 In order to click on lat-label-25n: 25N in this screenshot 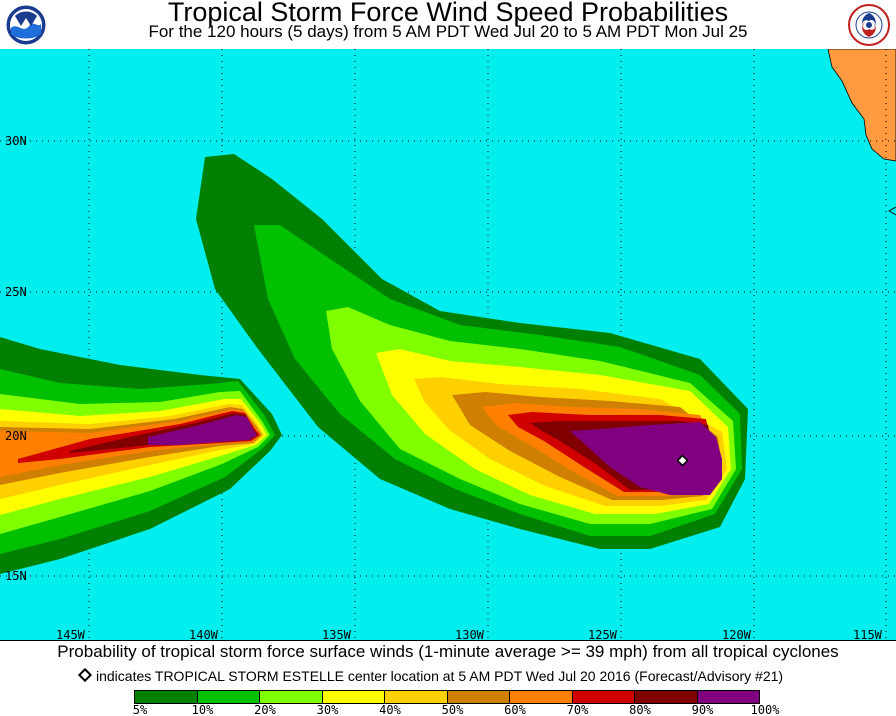, I will do `click(16, 292)`.